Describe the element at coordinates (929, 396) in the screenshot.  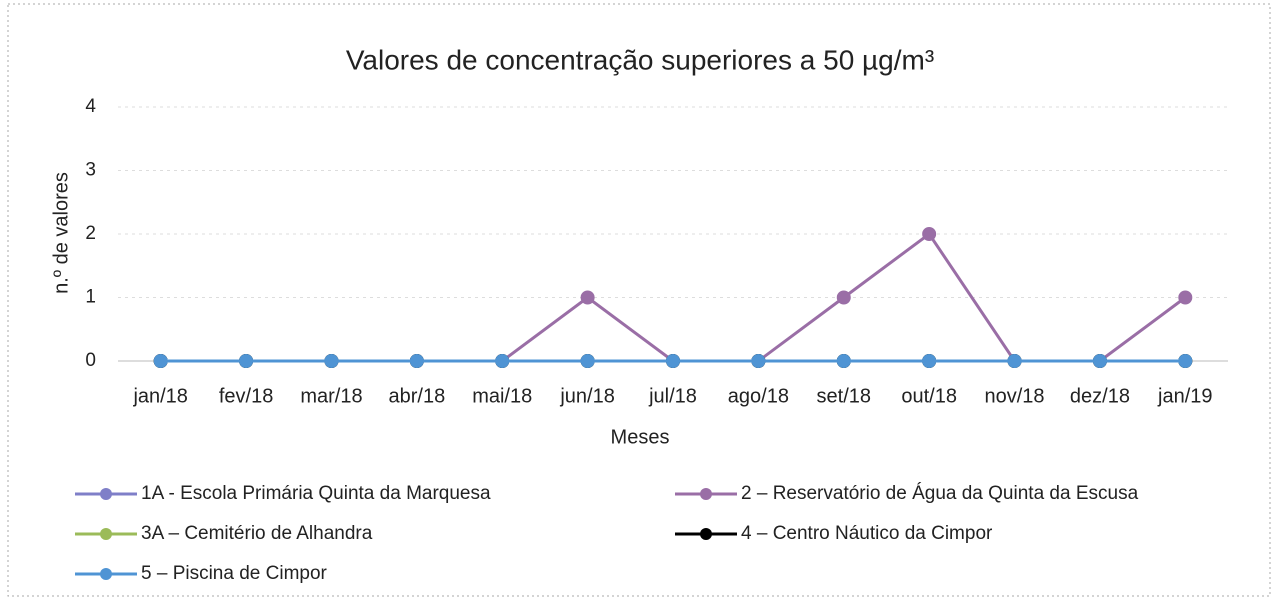
I see `x-tick-label: out/18` at that location.